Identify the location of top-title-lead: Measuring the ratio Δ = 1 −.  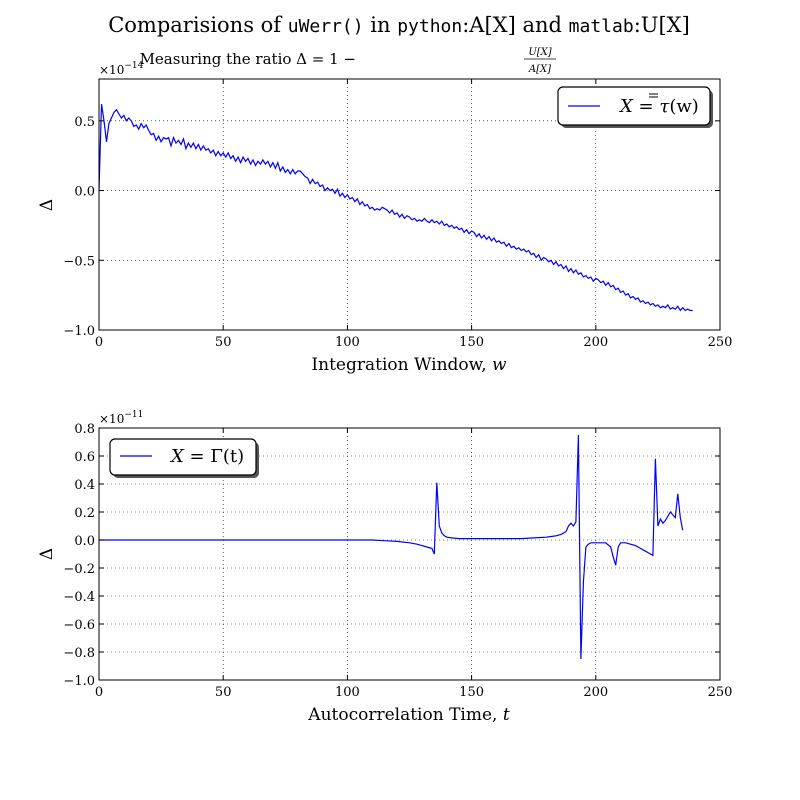
(248, 59).